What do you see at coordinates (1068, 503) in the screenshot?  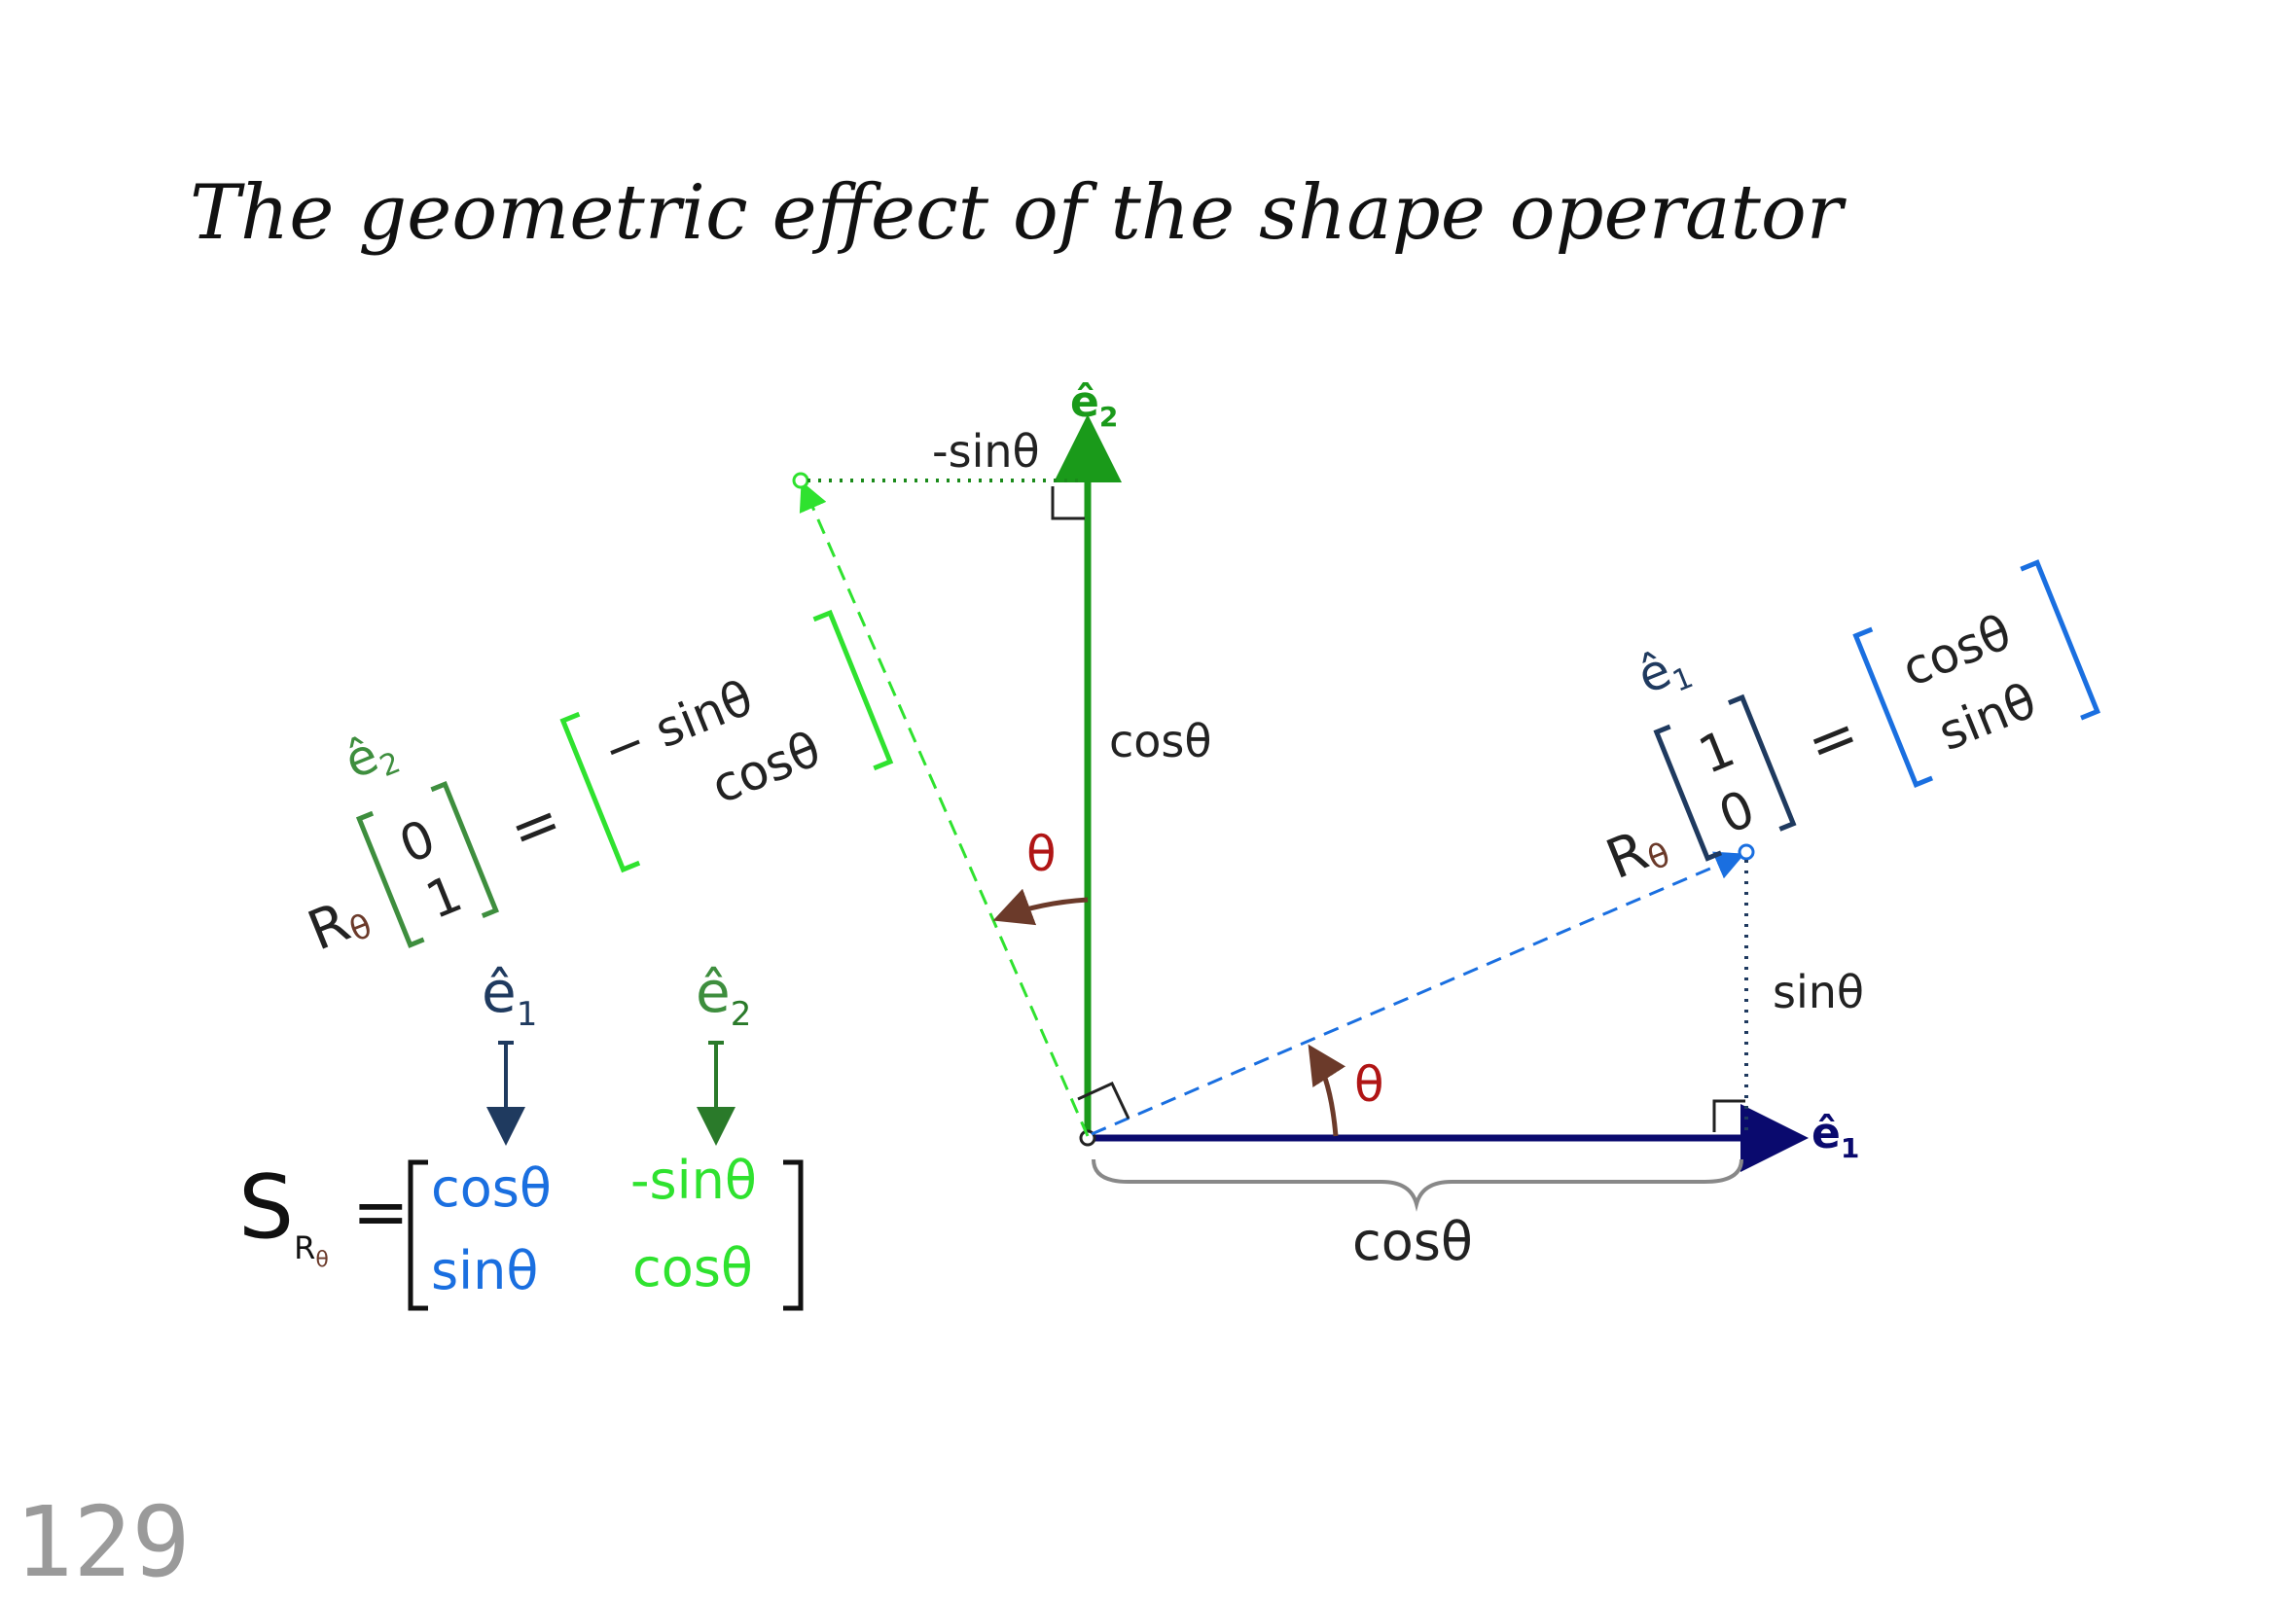 I see `right-angle-top` at bounding box center [1068, 503].